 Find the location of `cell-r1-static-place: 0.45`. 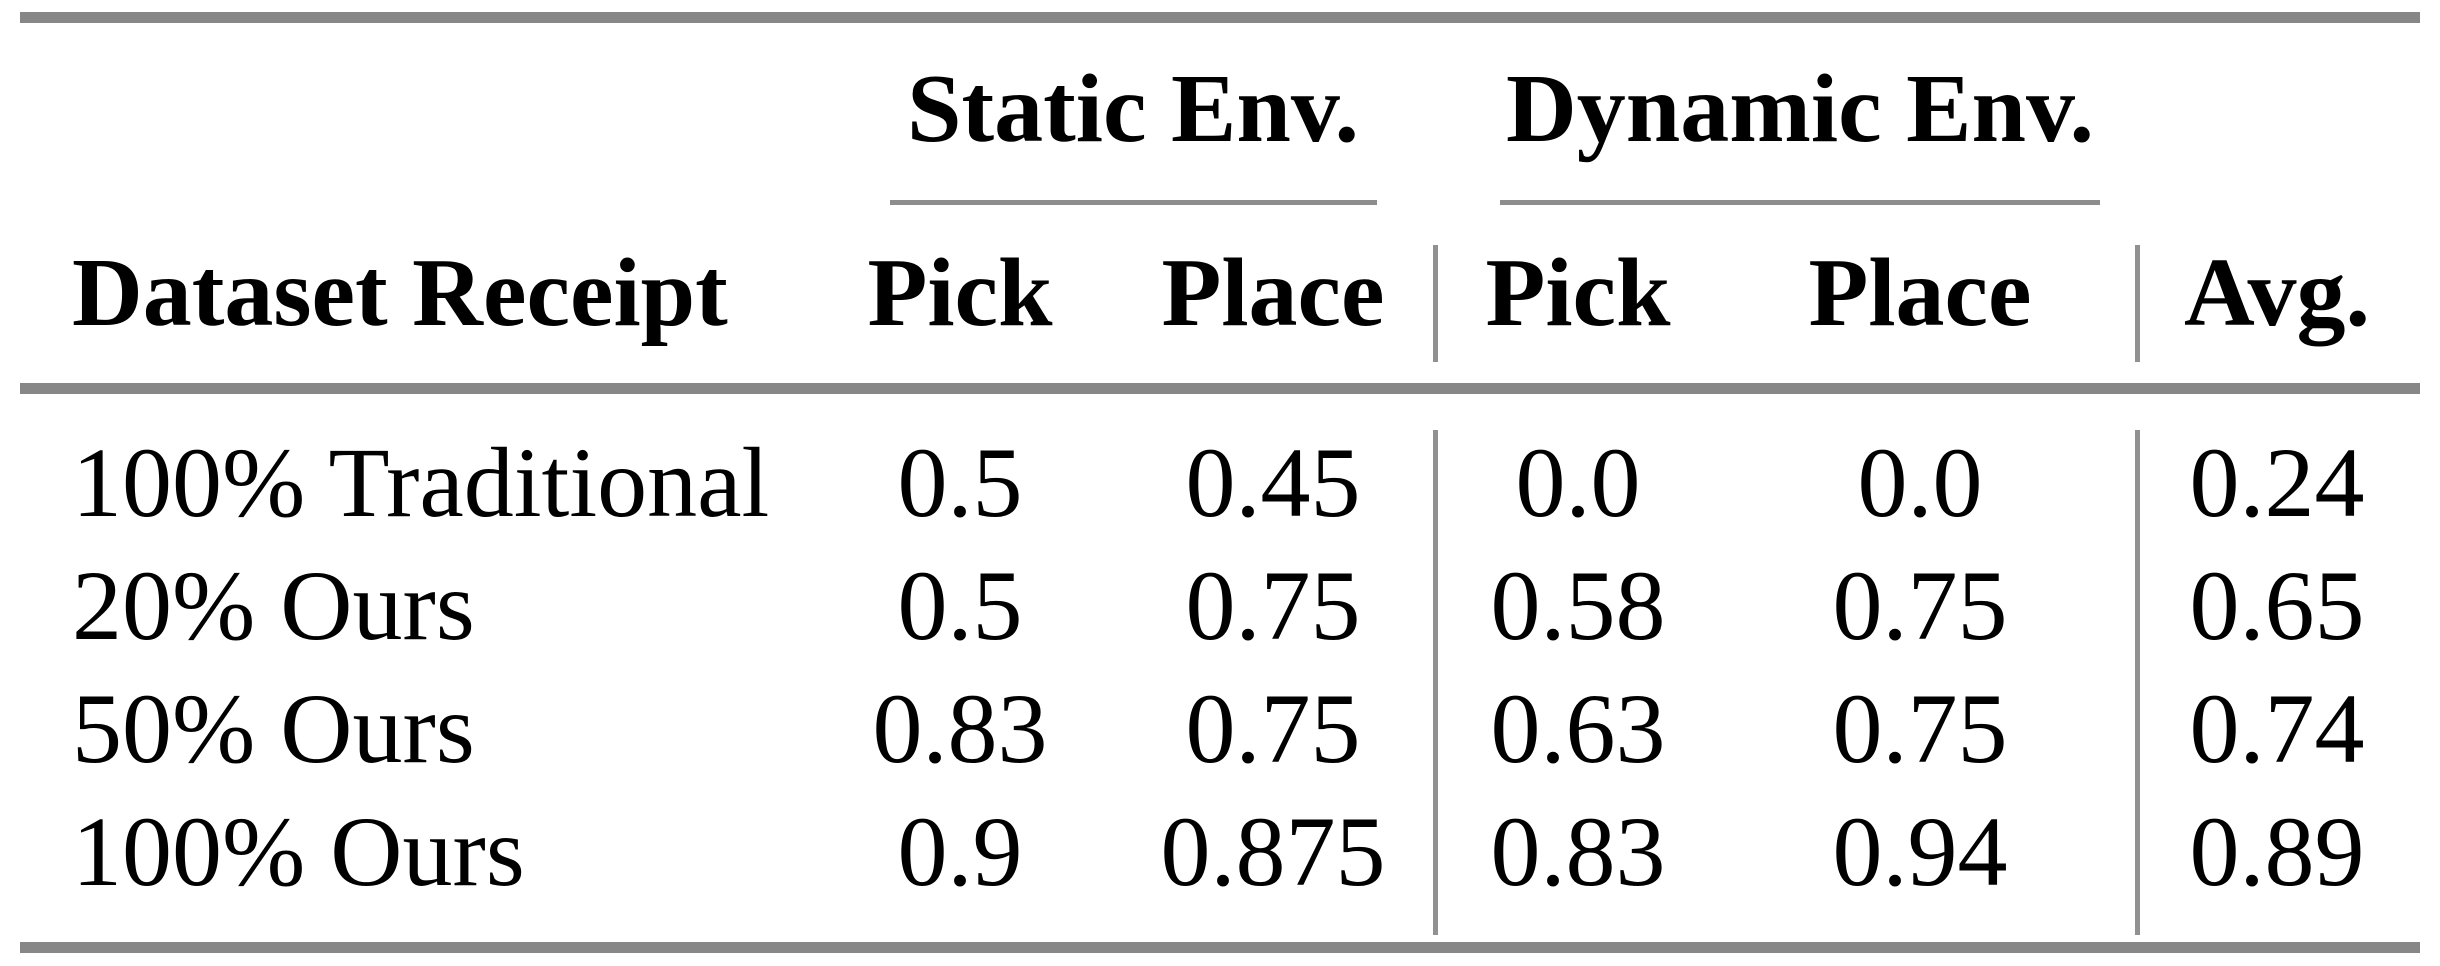

cell-r1-static-place: 0.45 is located at coordinates (1273, 482).